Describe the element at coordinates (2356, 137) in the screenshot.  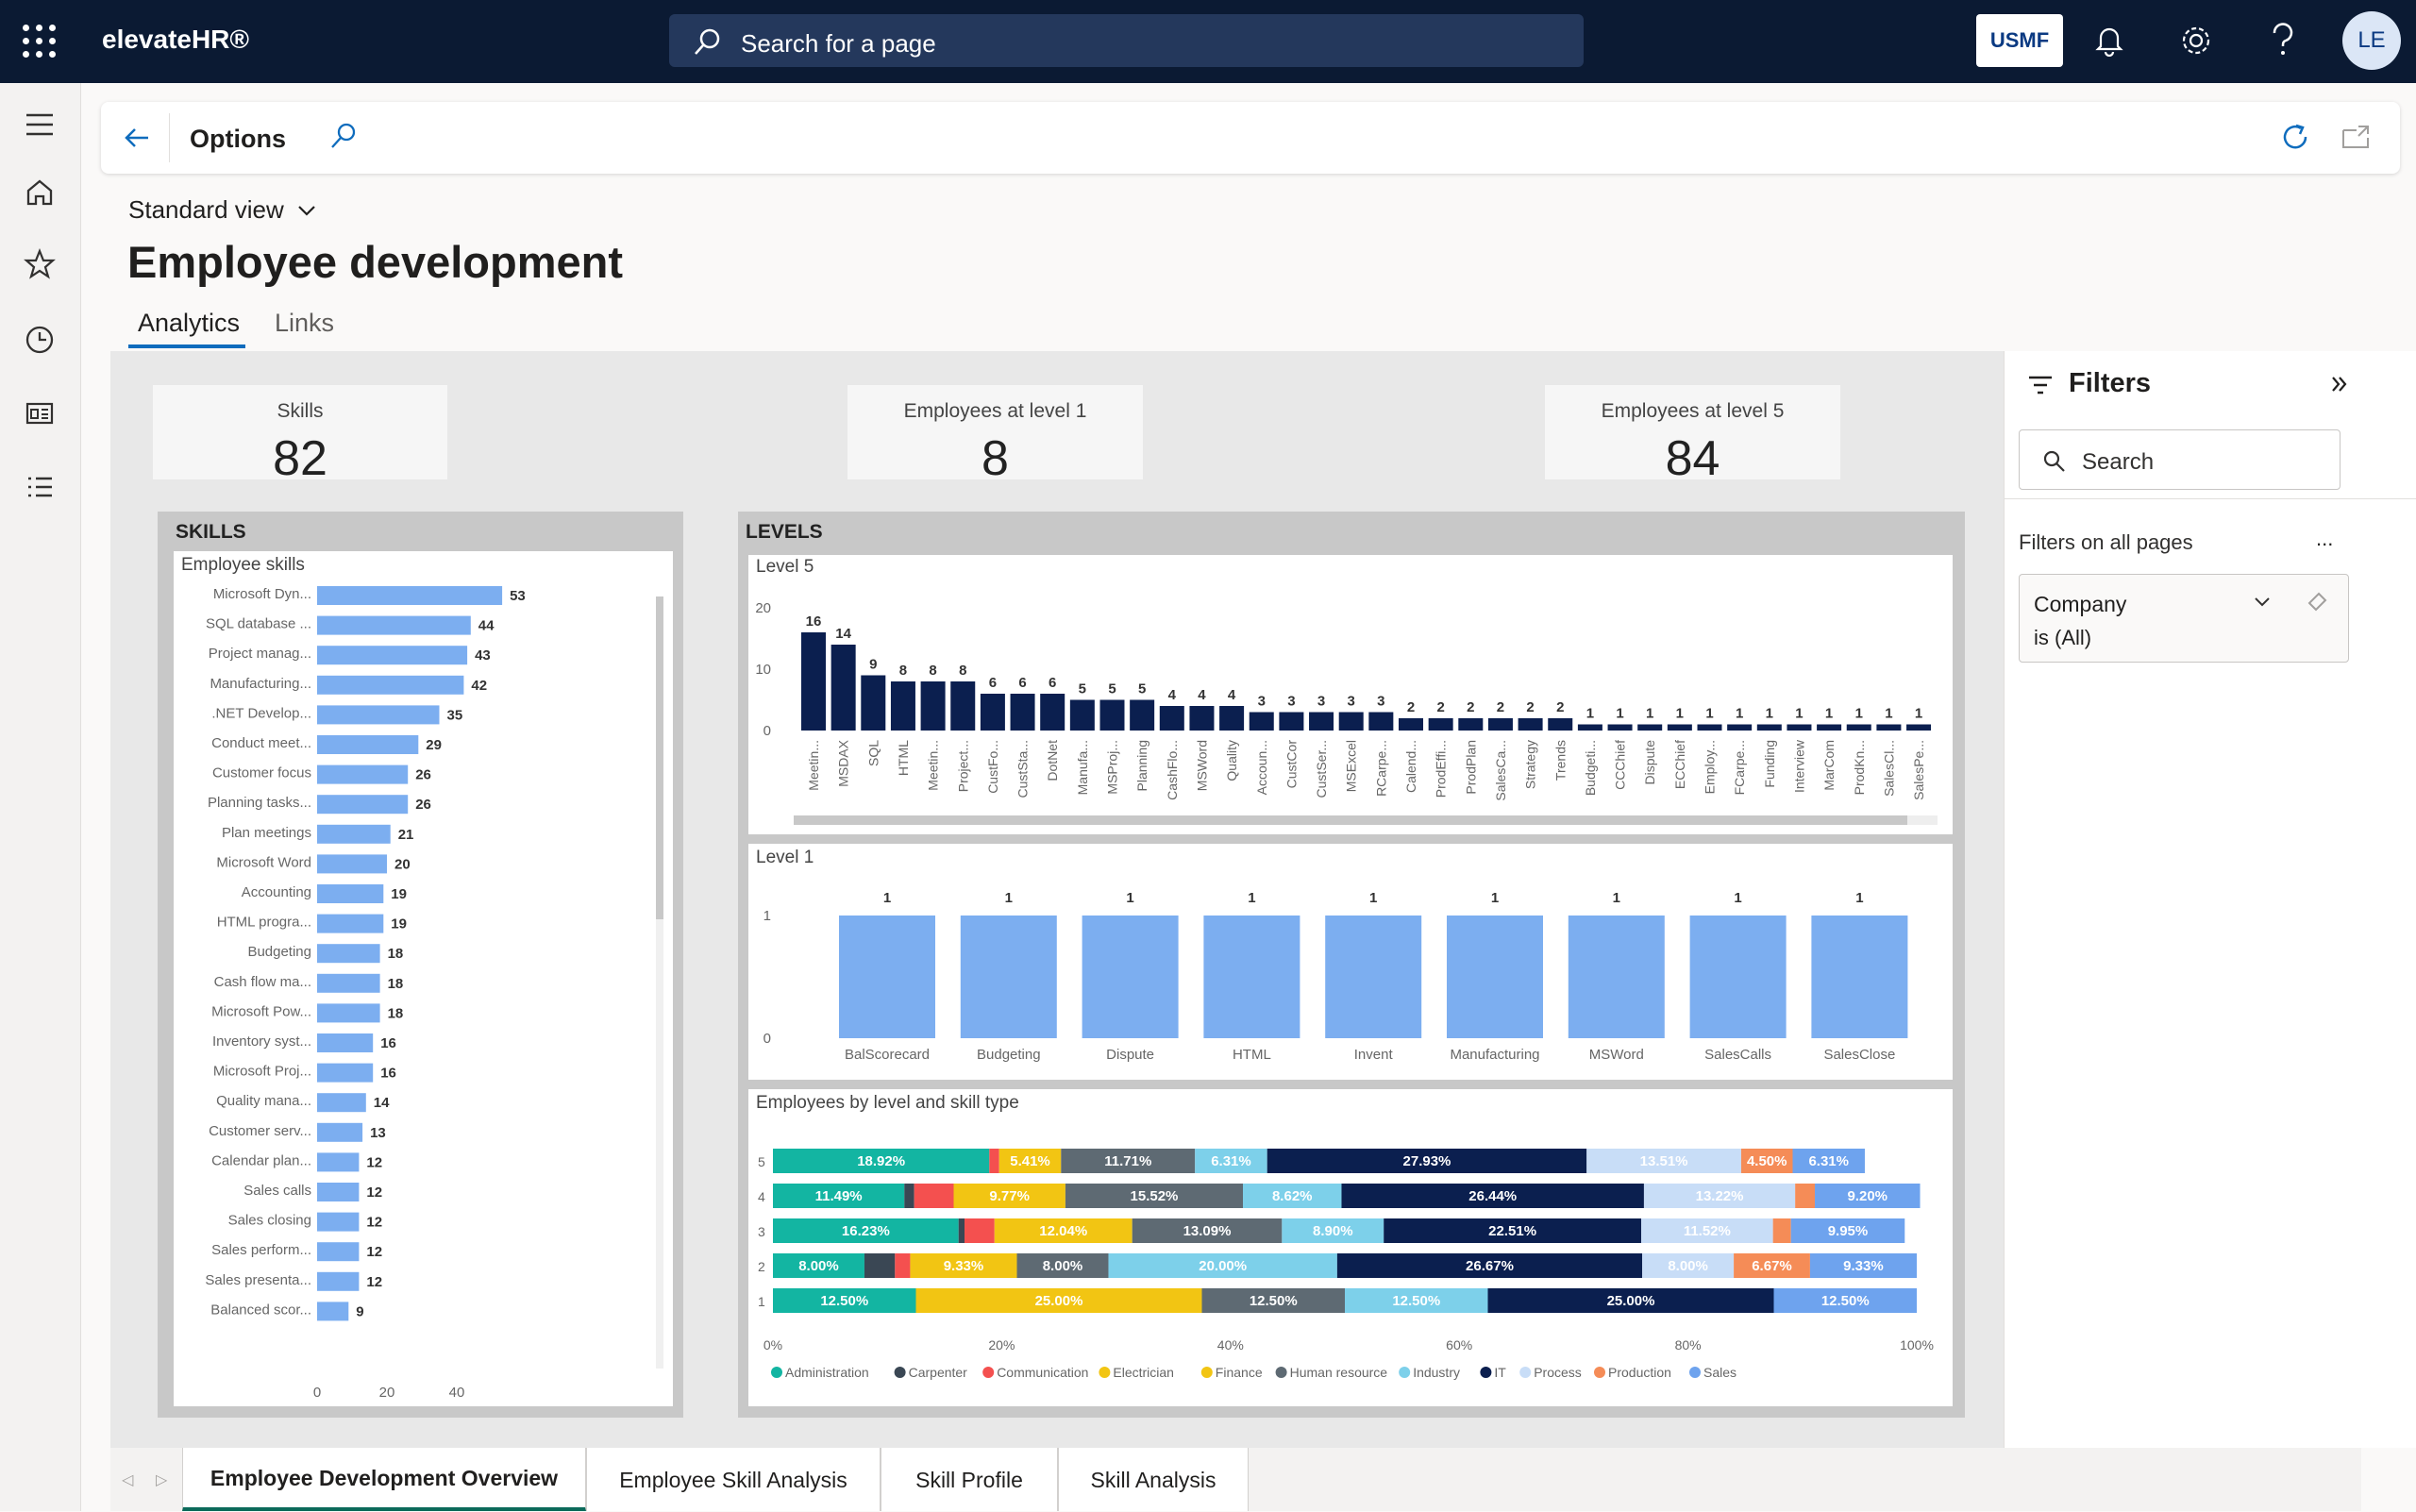
I see `open-in-new-window-icon` at that location.